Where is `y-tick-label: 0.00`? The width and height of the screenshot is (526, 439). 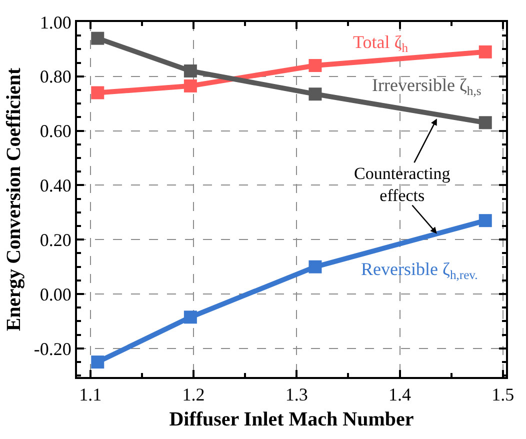
y-tick-label: 0.00 is located at coordinates (56, 294).